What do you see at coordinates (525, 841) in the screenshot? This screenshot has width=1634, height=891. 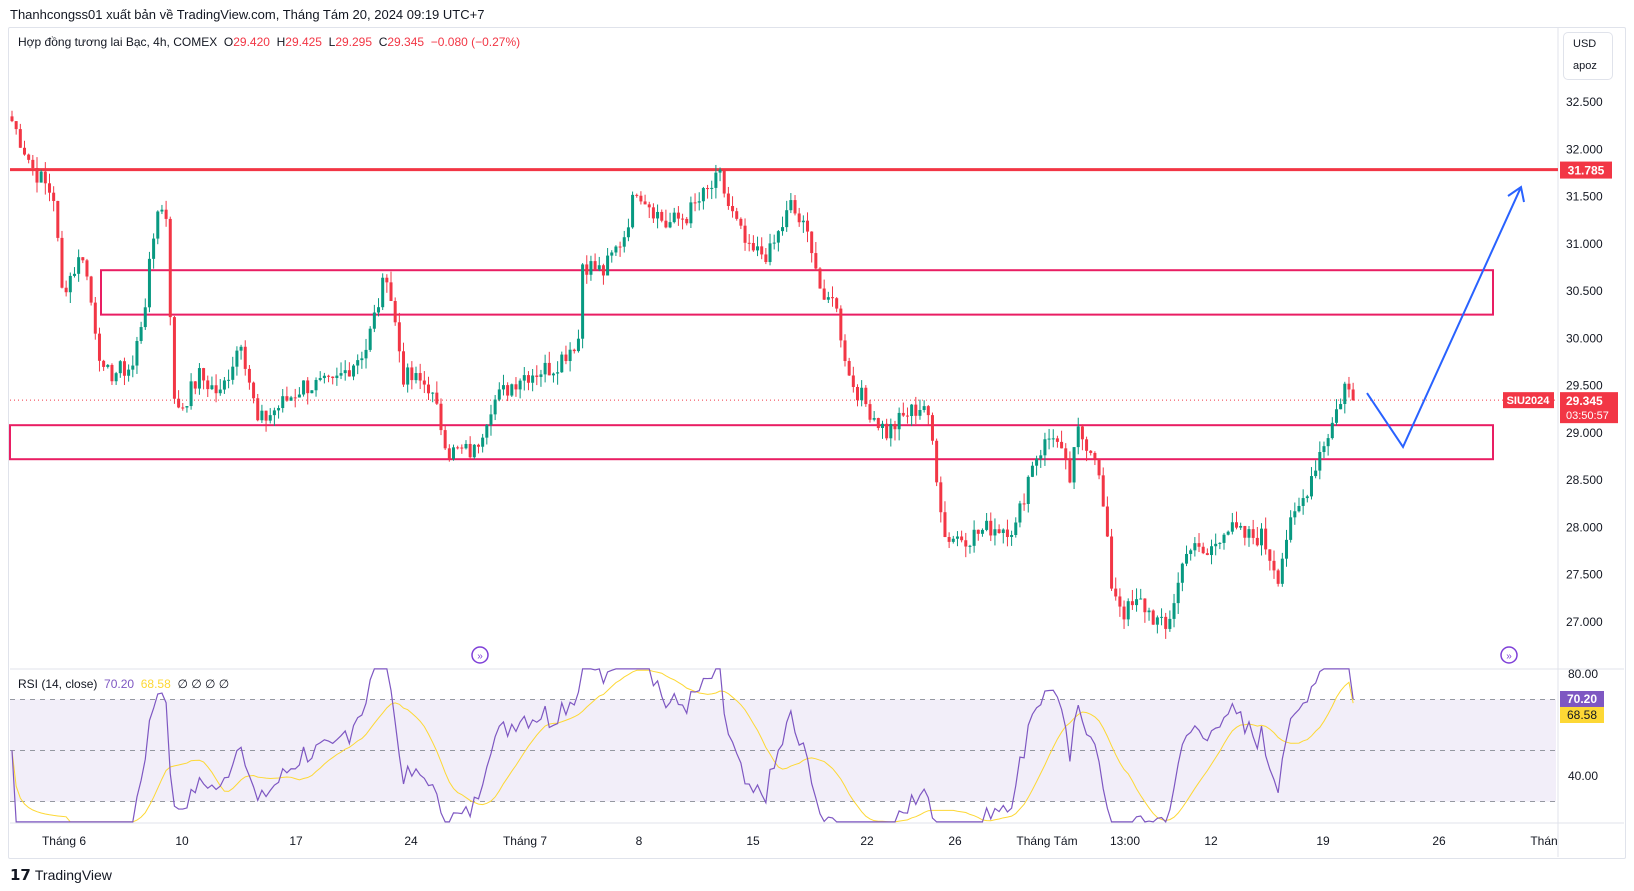 I see `time-tick: Tháng 7` at bounding box center [525, 841].